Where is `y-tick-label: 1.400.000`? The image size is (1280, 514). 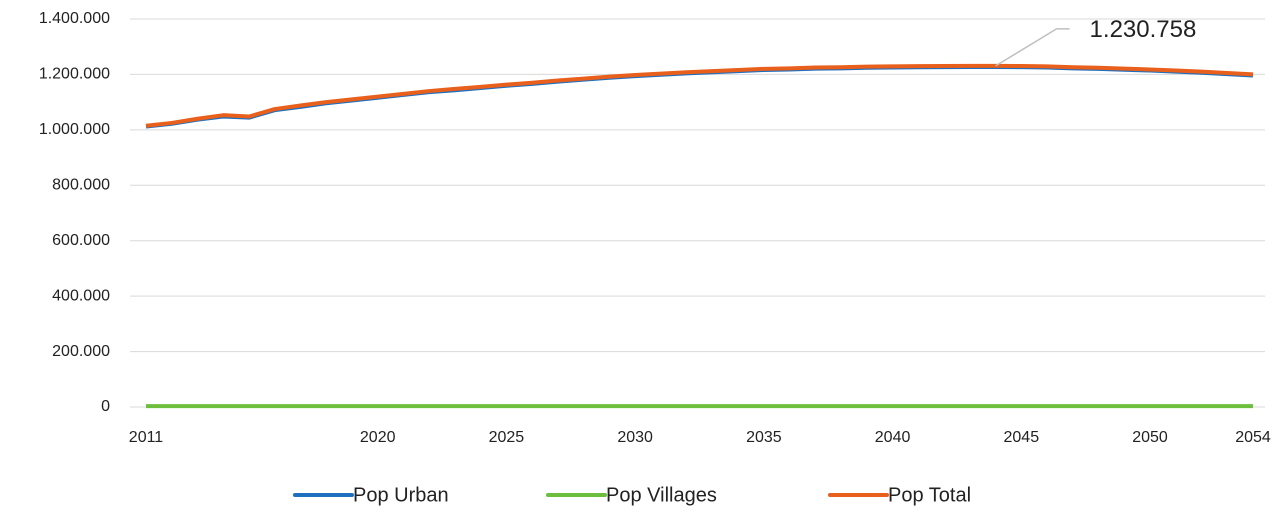 y-tick-label: 1.400.000 is located at coordinates (74, 18).